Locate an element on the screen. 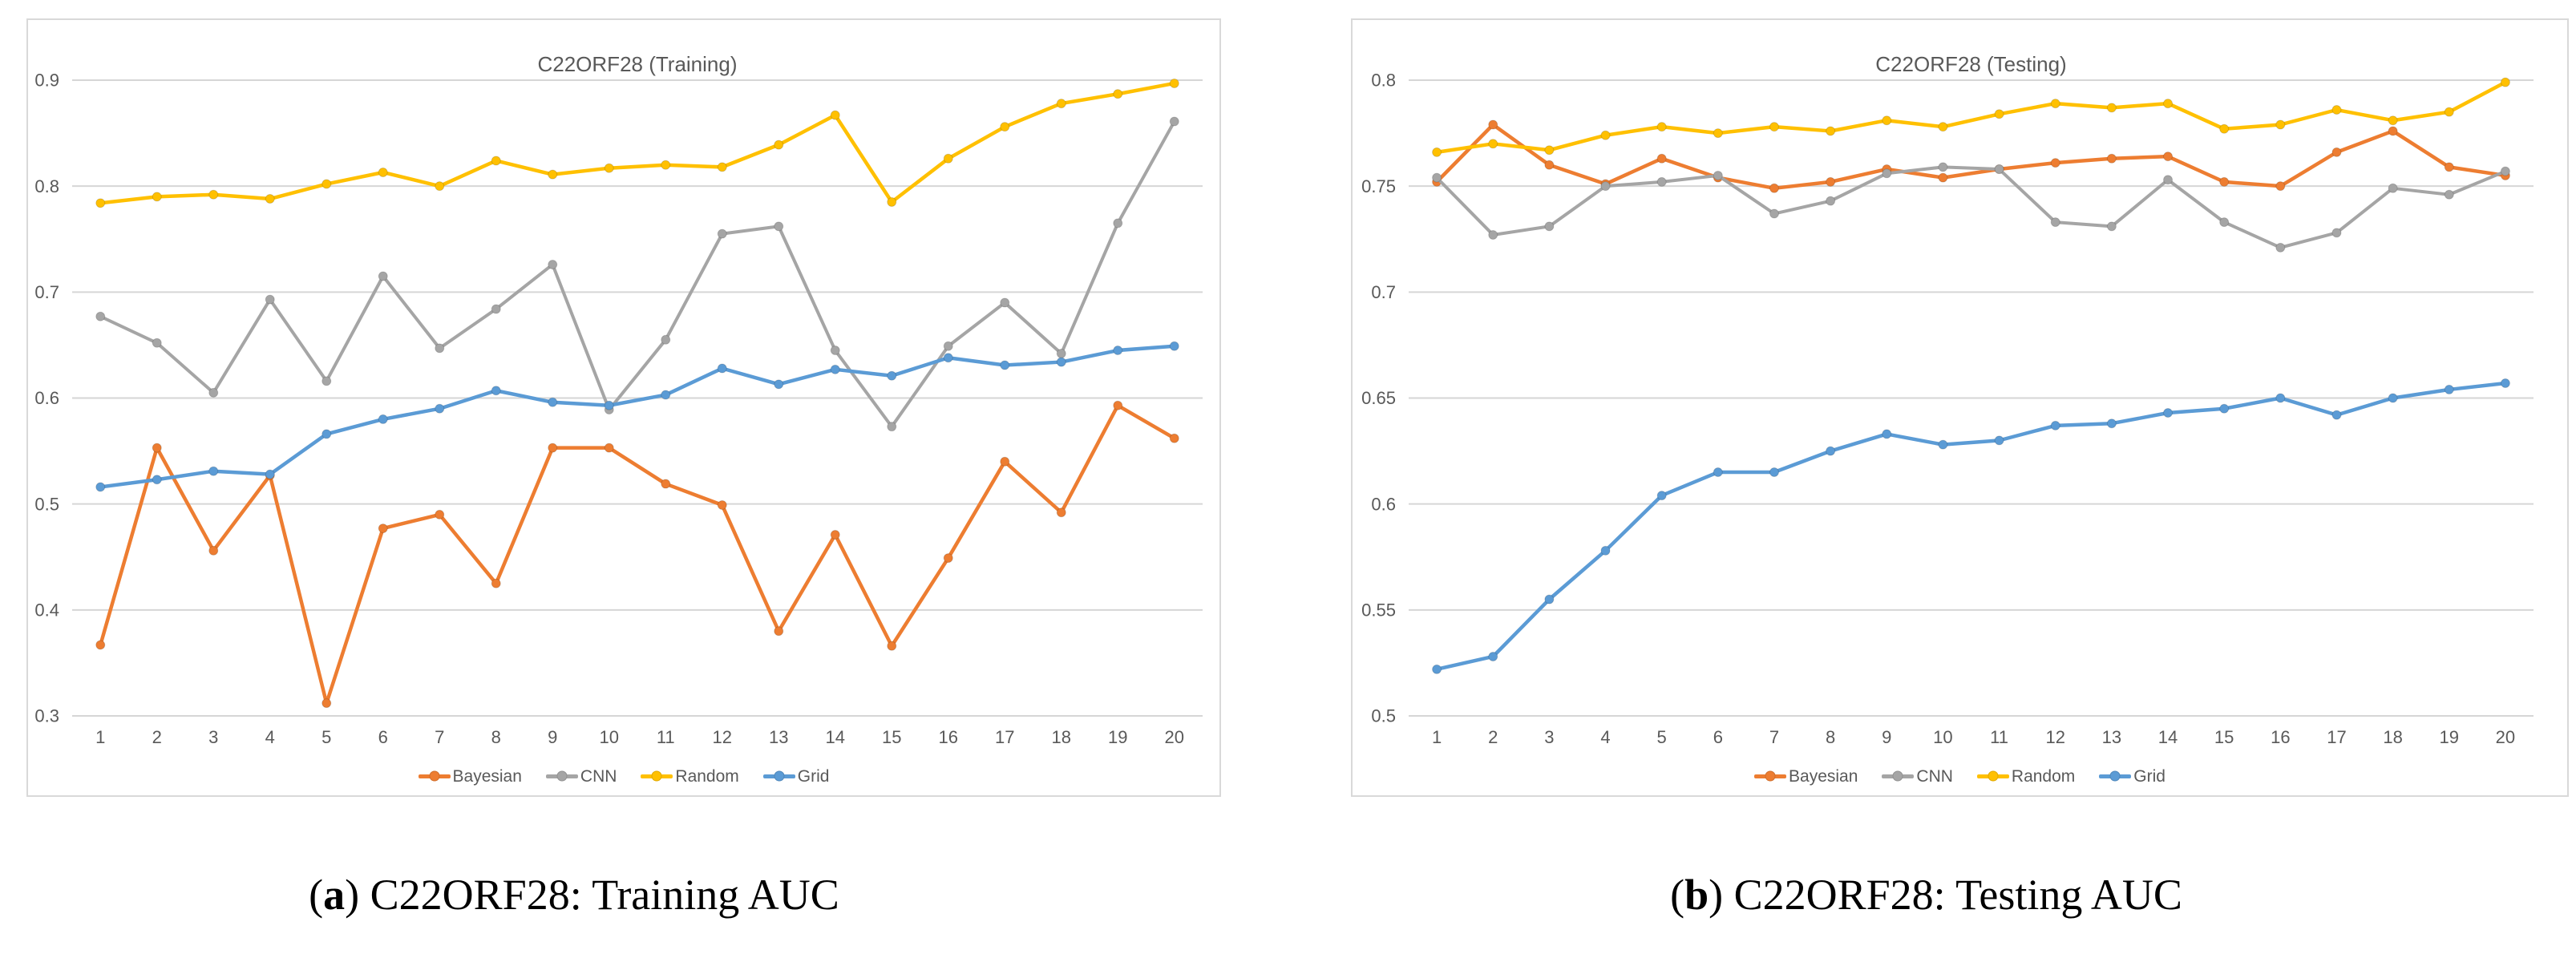 Image resolution: width=2576 pixels, height=954 pixels. series-path-random is located at coordinates (637, 143).